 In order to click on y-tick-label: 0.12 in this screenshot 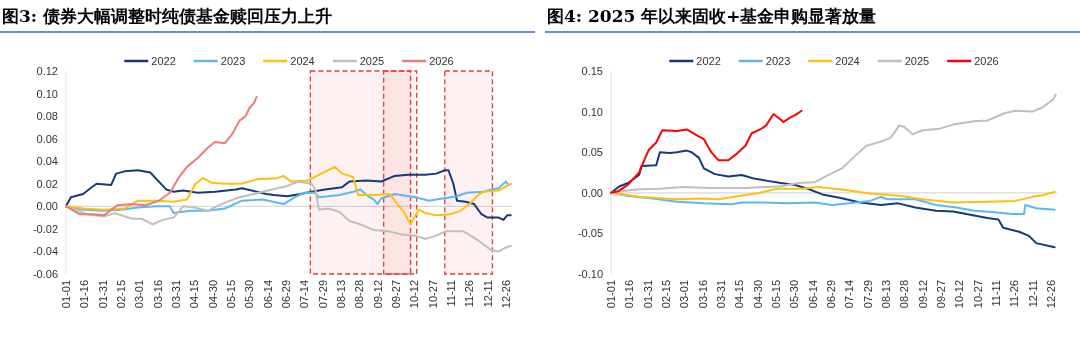, I will do `click(47, 71)`.